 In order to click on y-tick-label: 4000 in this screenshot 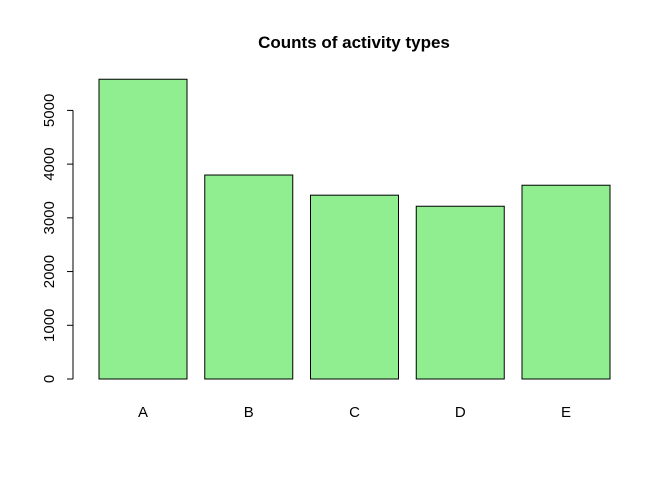, I will do `click(49, 163)`.